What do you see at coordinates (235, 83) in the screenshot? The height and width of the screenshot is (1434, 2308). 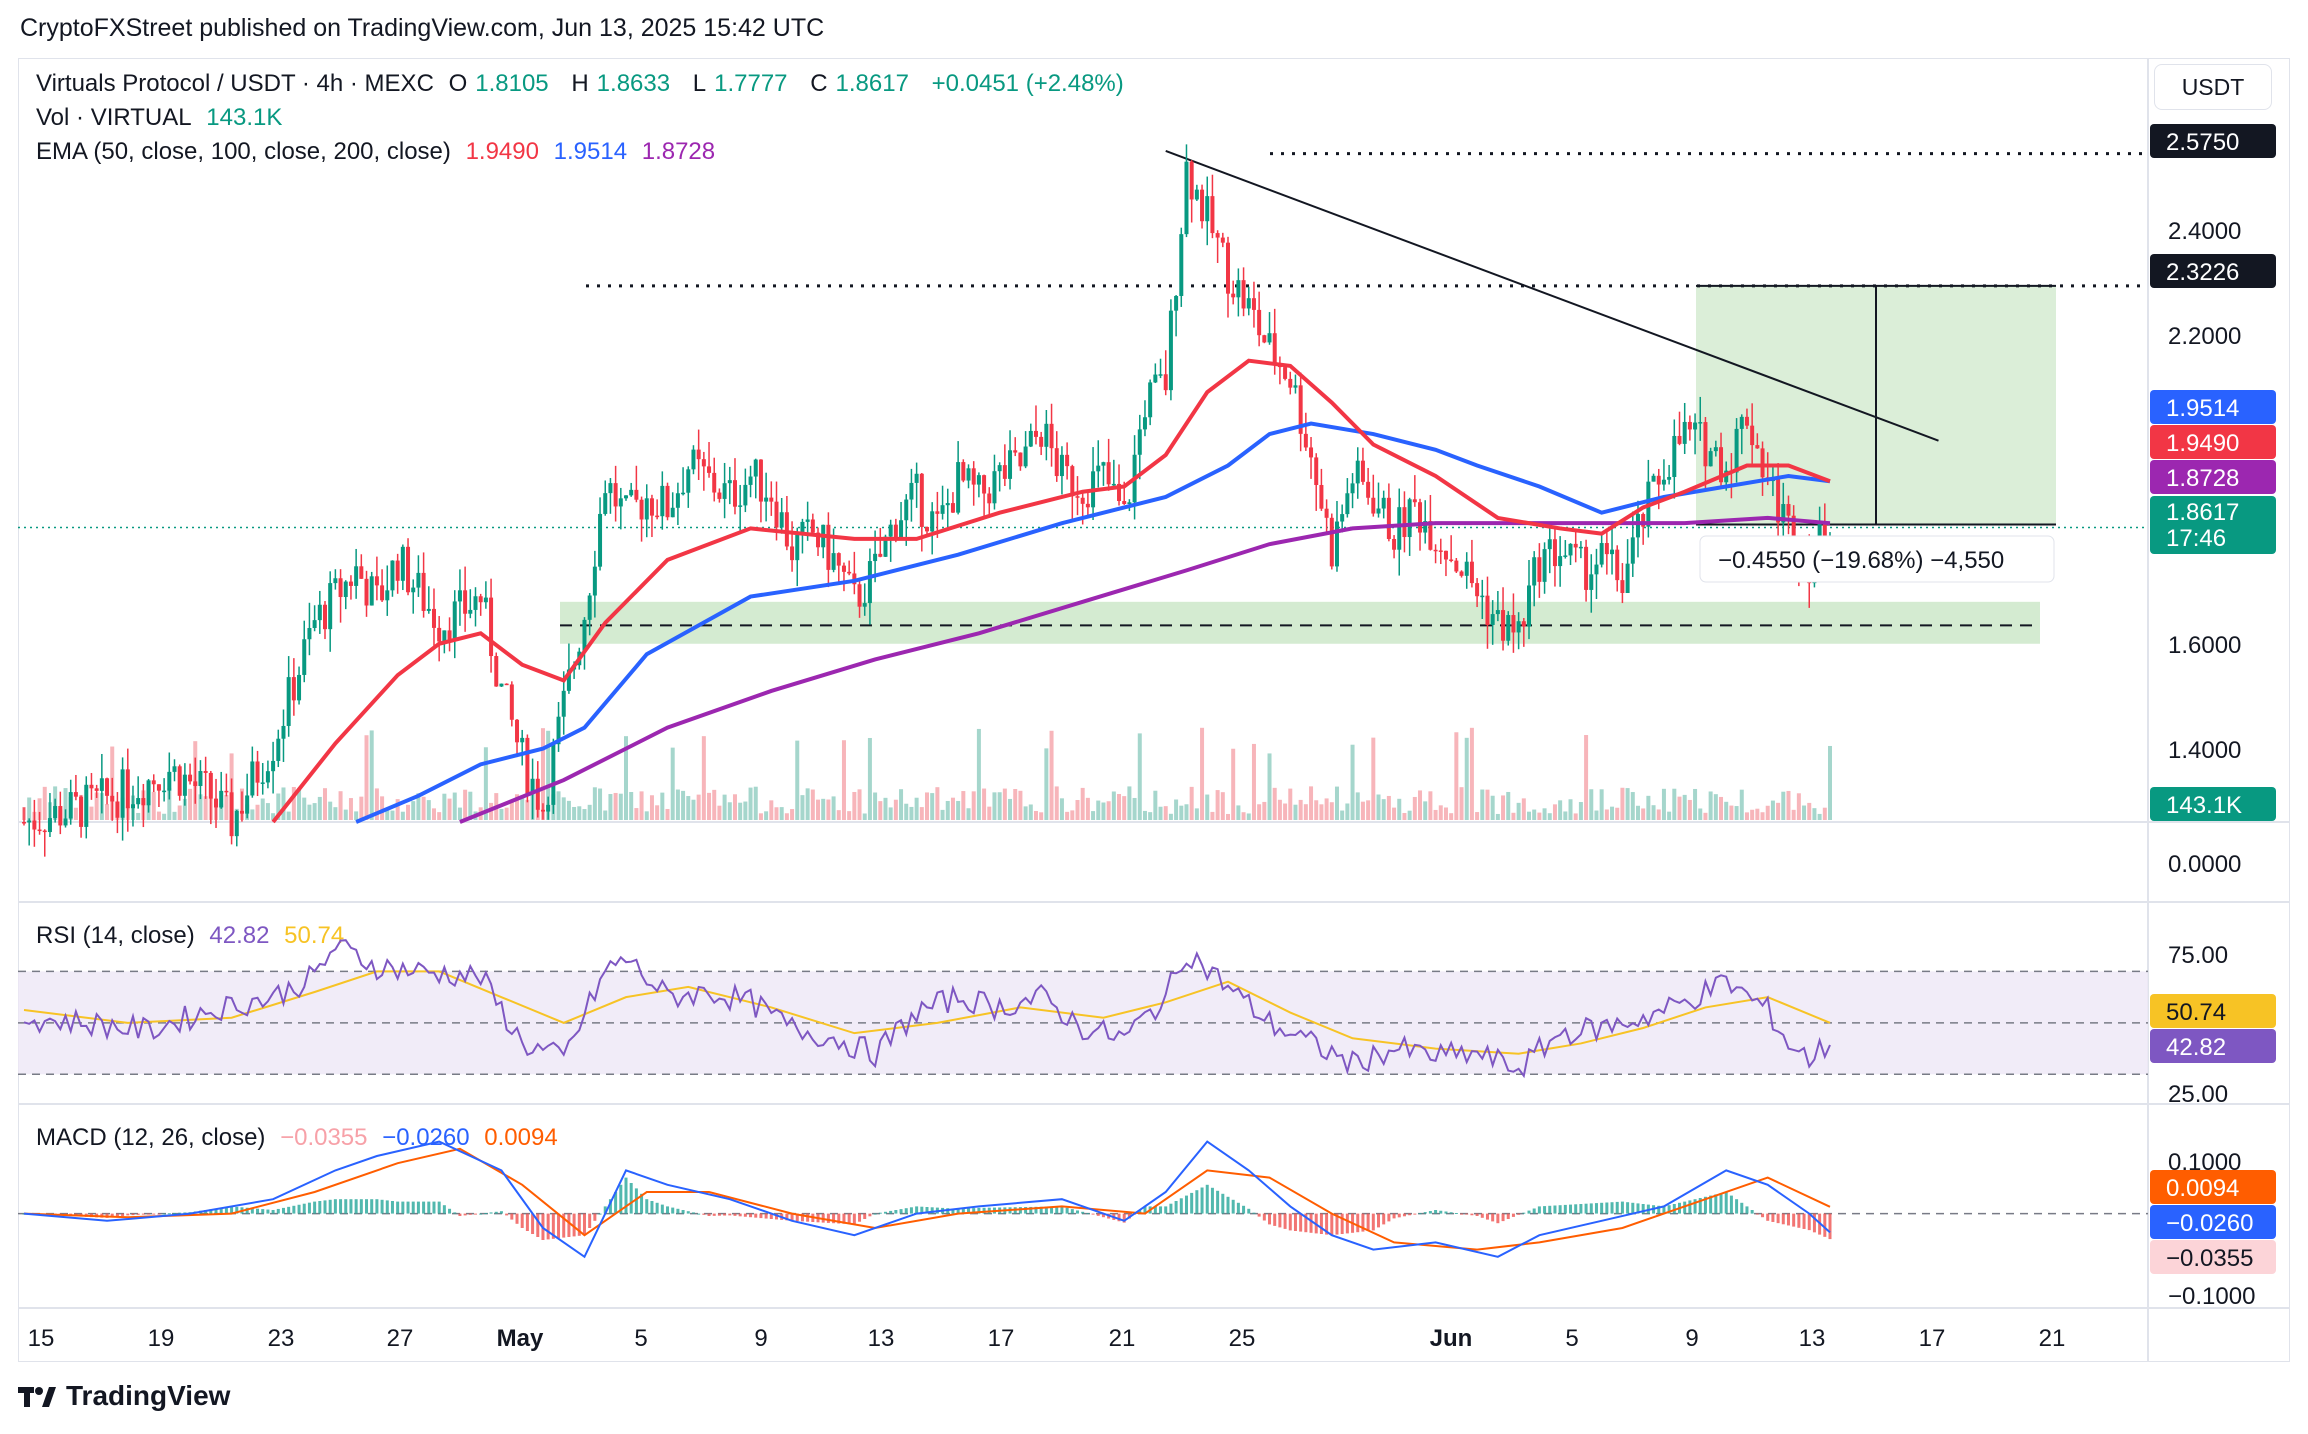 I see `symbol-name: Virtuals Protocol / USDT · 4h · MEXC` at bounding box center [235, 83].